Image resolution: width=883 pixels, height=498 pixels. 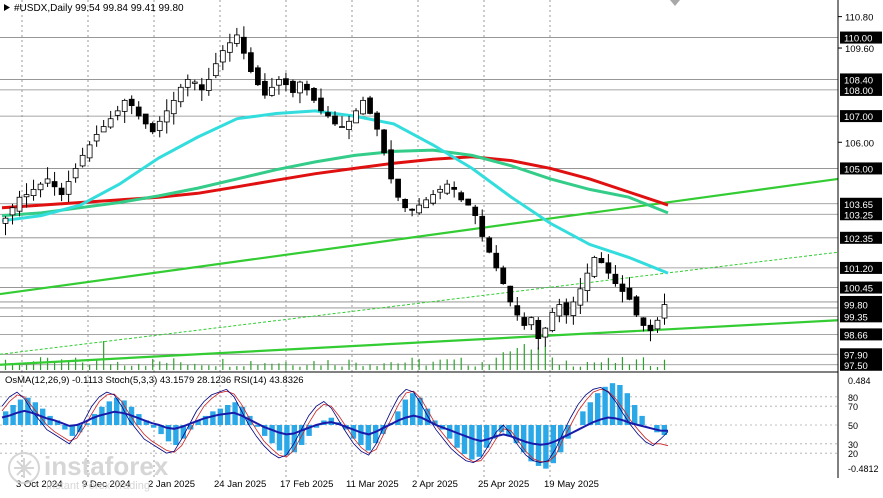 I want to click on price-tag-label: 99.35, so click(x=856, y=317).